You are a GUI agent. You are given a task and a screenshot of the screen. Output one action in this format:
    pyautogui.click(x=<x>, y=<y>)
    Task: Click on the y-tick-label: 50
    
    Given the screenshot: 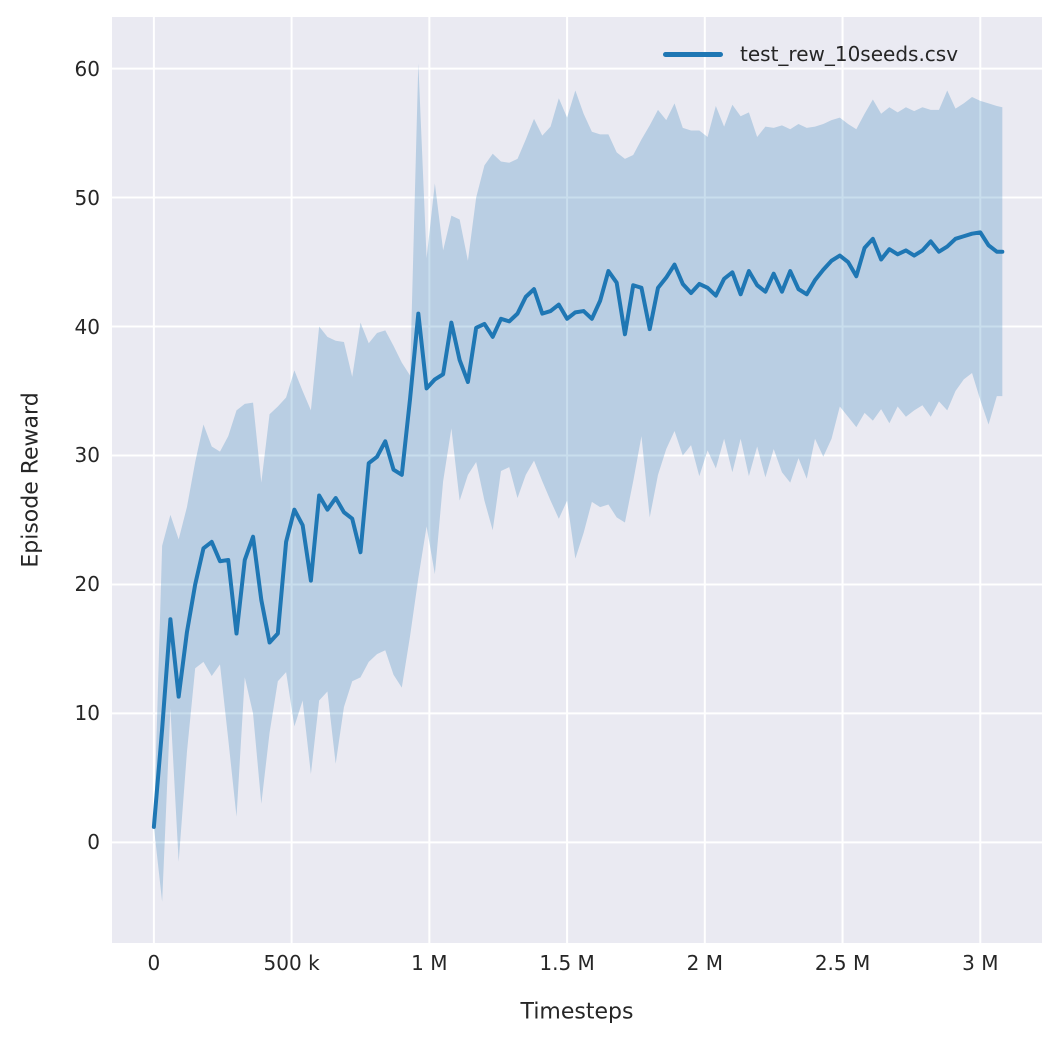 What is the action you would take?
    pyautogui.click(x=87, y=197)
    